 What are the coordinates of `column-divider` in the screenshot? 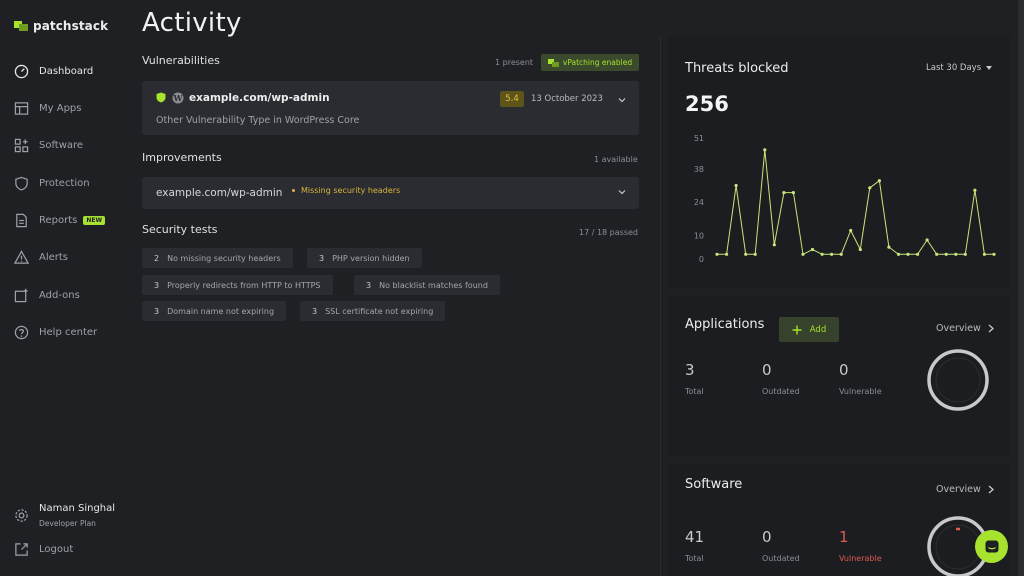 It's located at (660, 306).